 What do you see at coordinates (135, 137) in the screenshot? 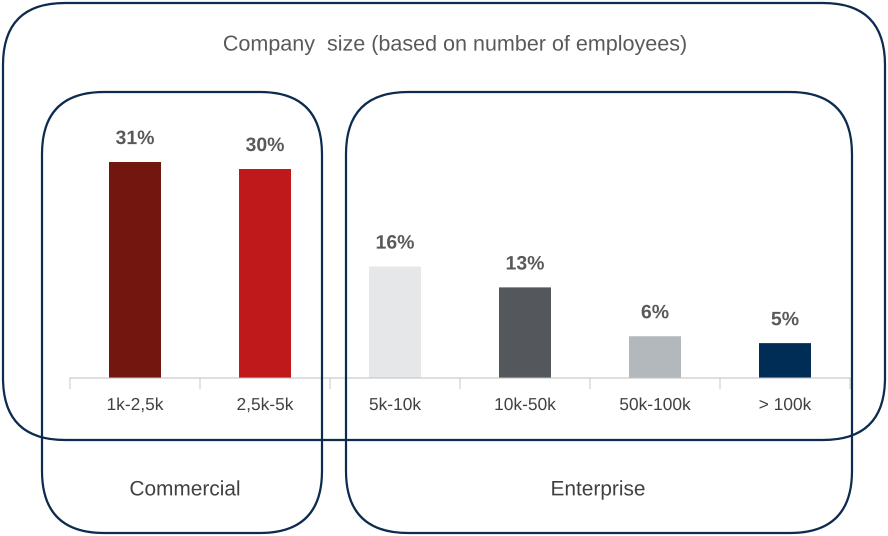
I see `data-label: 31%` at bounding box center [135, 137].